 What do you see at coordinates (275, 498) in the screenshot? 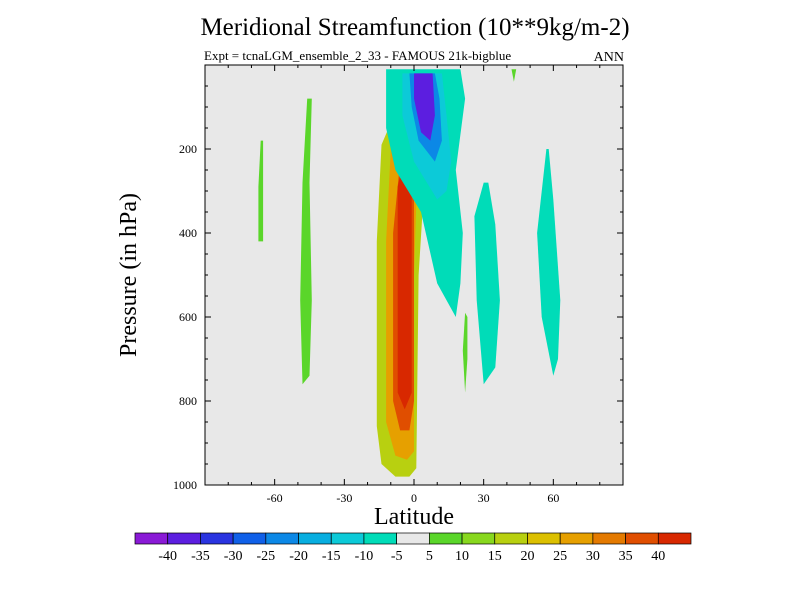
I see `x-tick-label: -60` at bounding box center [275, 498].